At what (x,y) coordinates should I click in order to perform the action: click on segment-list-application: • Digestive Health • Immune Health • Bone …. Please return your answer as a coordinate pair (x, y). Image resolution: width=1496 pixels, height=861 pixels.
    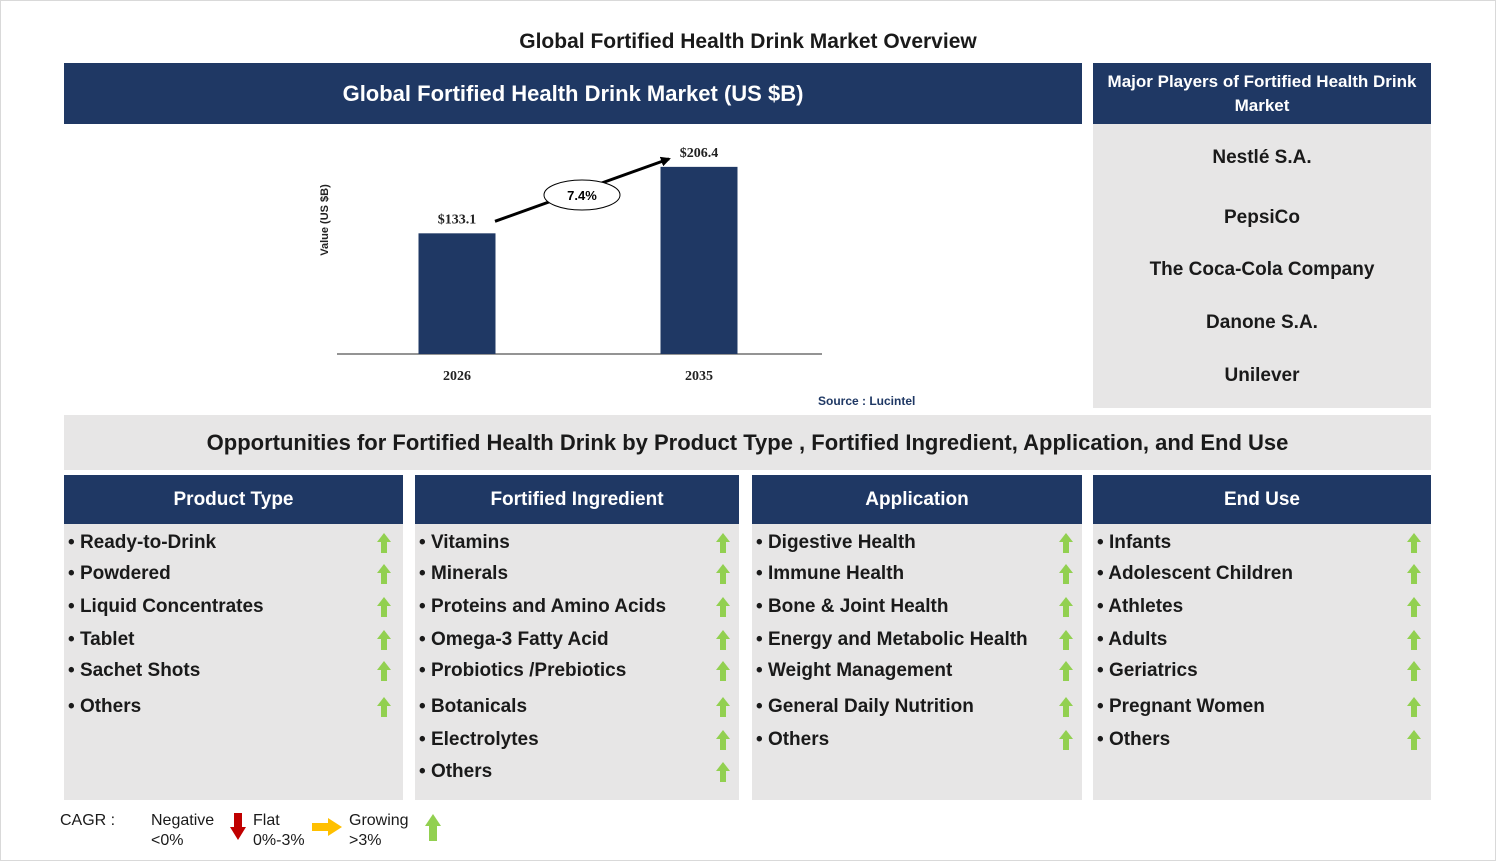
    Looking at the image, I should click on (917, 662).